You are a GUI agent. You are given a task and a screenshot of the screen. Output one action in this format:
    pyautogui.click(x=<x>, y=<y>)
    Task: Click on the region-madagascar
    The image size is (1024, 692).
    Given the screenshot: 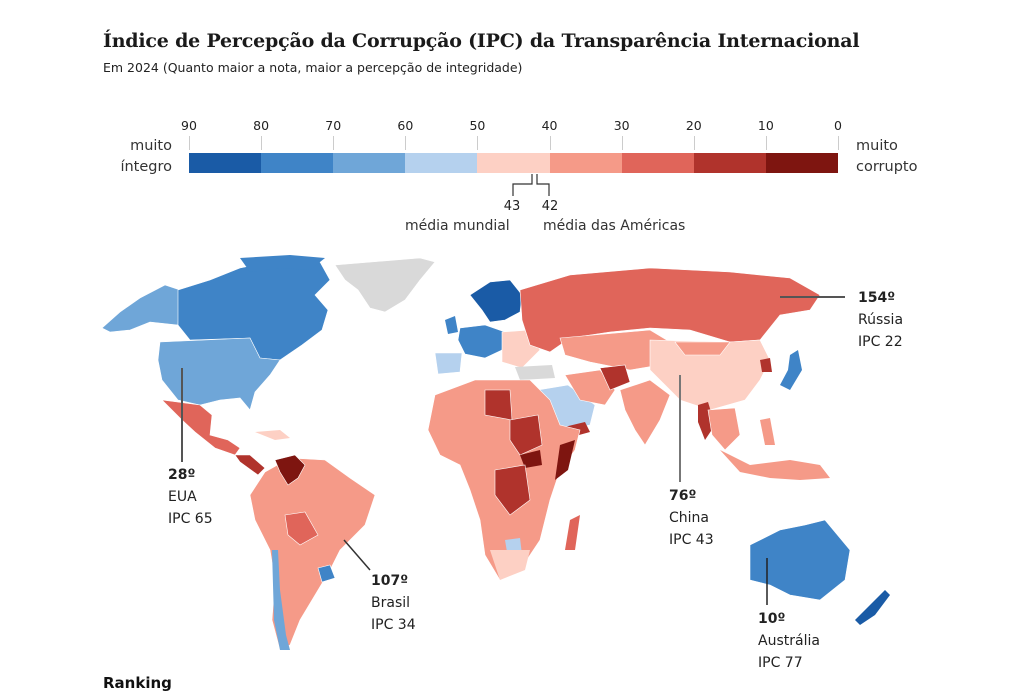 What is the action you would take?
    pyautogui.click(x=572, y=532)
    